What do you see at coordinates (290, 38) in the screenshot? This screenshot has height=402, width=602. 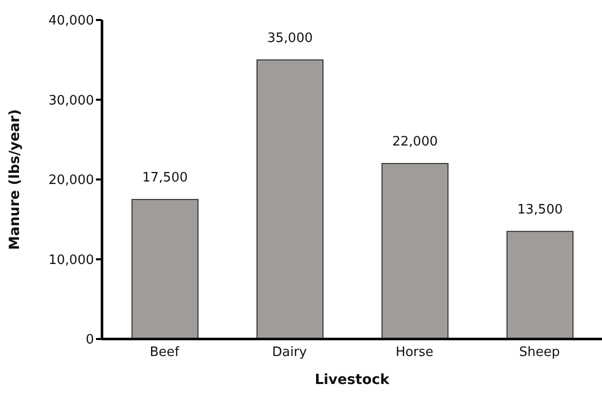 I see `data-label: 35,000` at bounding box center [290, 38].